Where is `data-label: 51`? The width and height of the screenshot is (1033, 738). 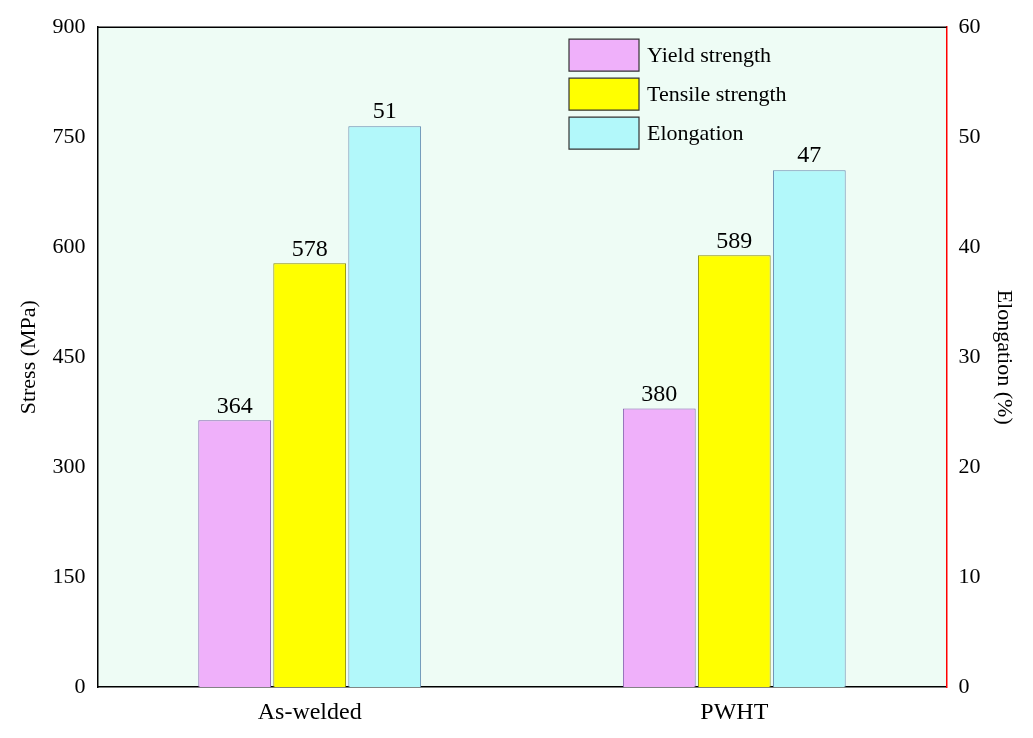
data-label: 51 is located at coordinates (384, 110).